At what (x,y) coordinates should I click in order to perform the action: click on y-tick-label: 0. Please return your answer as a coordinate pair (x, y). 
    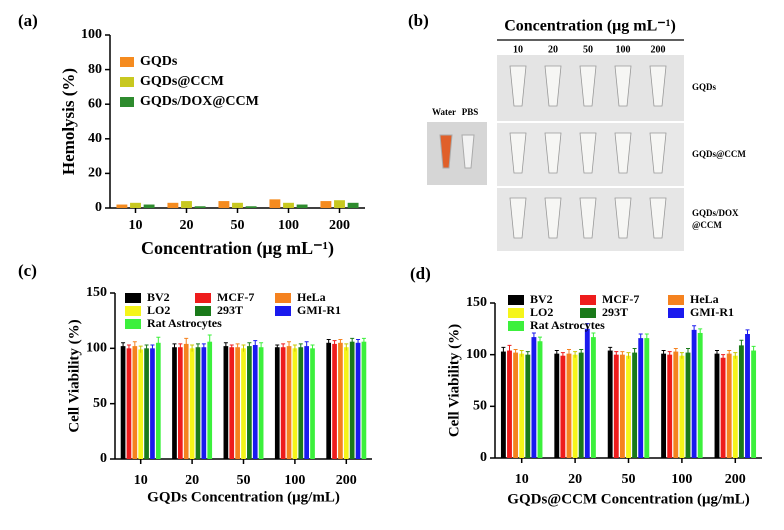
    Looking at the image, I should click on (98, 207).